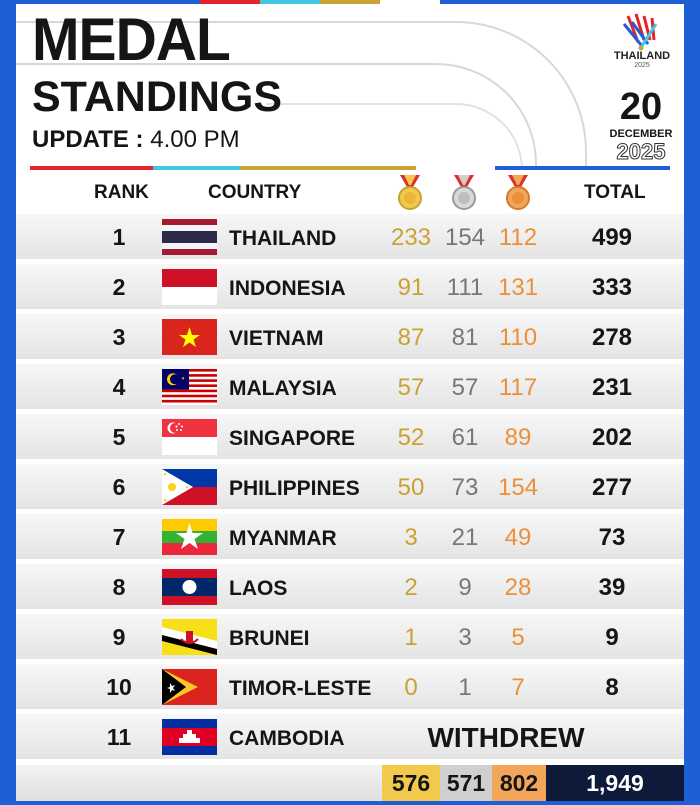  What do you see at coordinates (119, 337) in the screenshot?
I see `rank-cell: 3` at bounding box center [119, 337].